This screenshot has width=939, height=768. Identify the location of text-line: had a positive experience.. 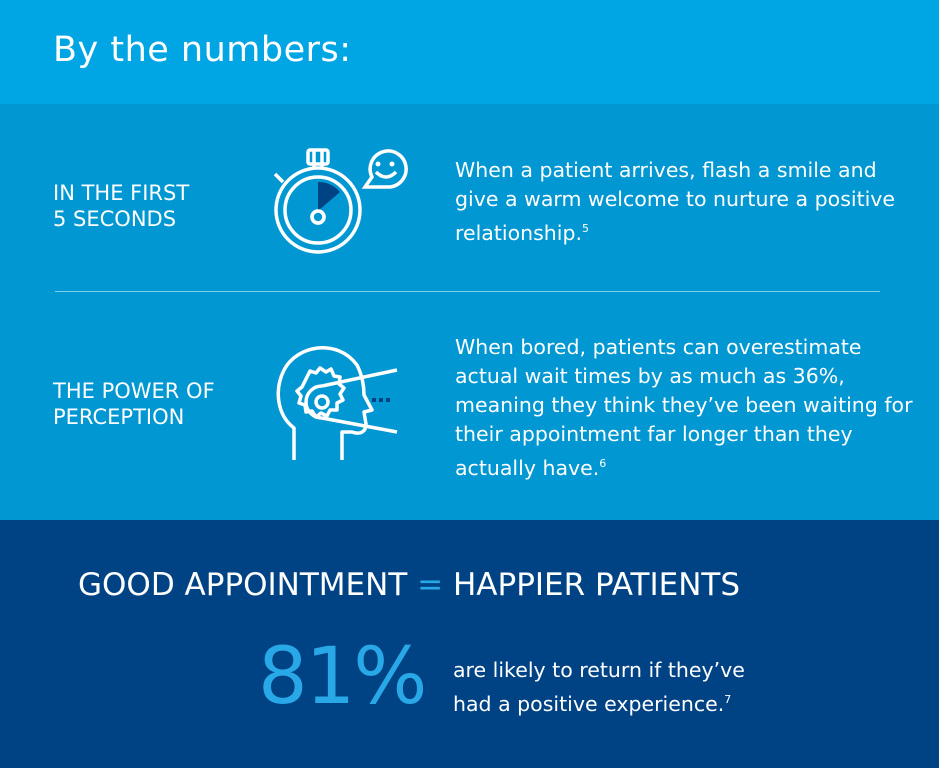
(589, 703).